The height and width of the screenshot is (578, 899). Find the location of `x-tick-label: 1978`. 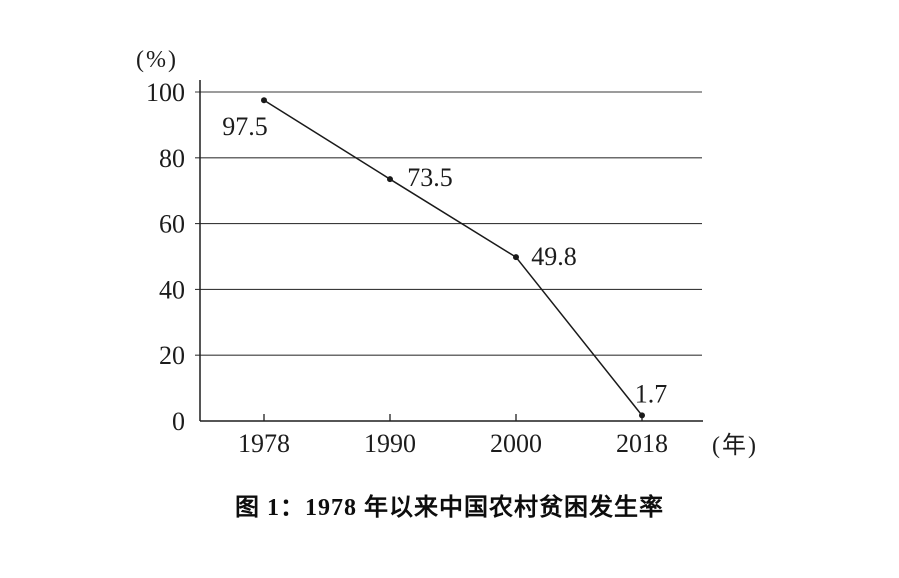

x-tick-label: 1978 is located at coordinates (264, 443).